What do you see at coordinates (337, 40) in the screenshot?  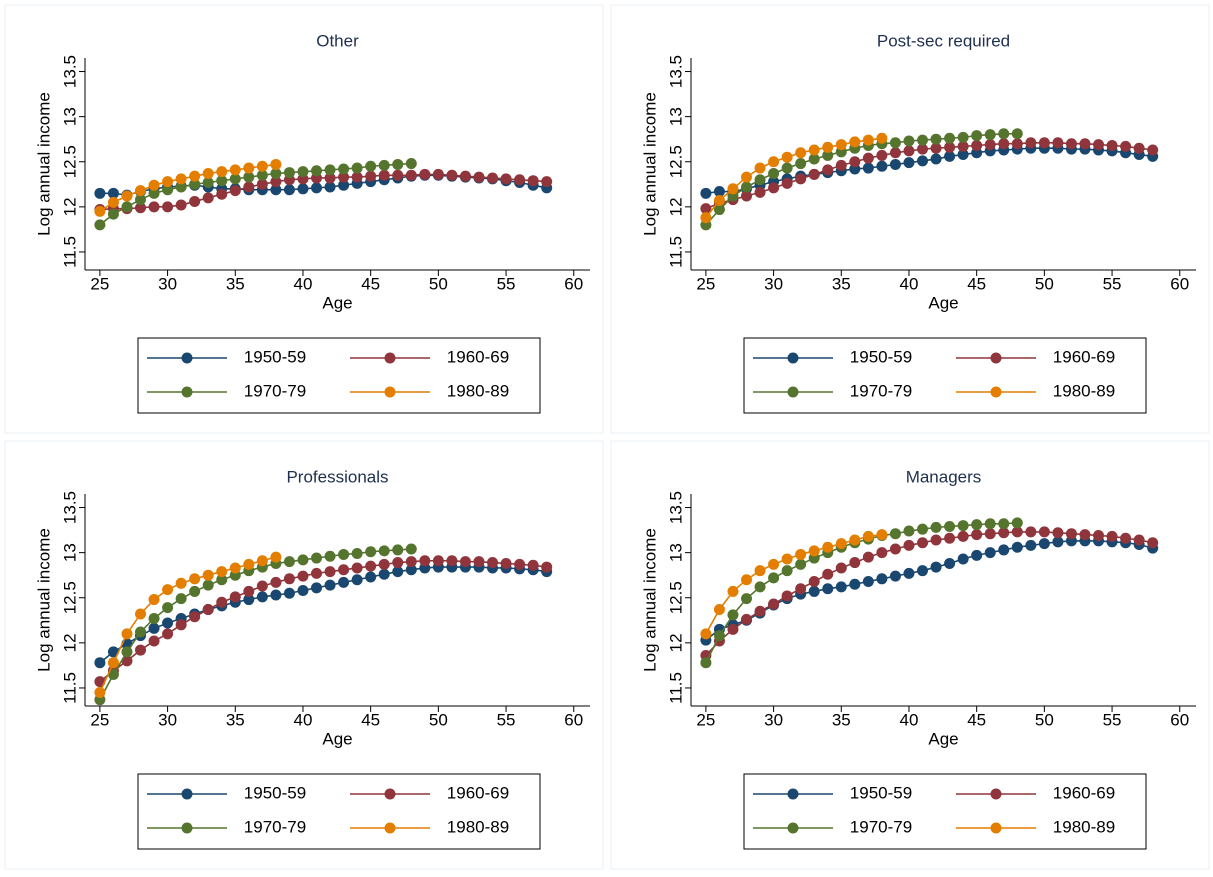 I see `panel-title: Other` at bounding box center [337, 40].